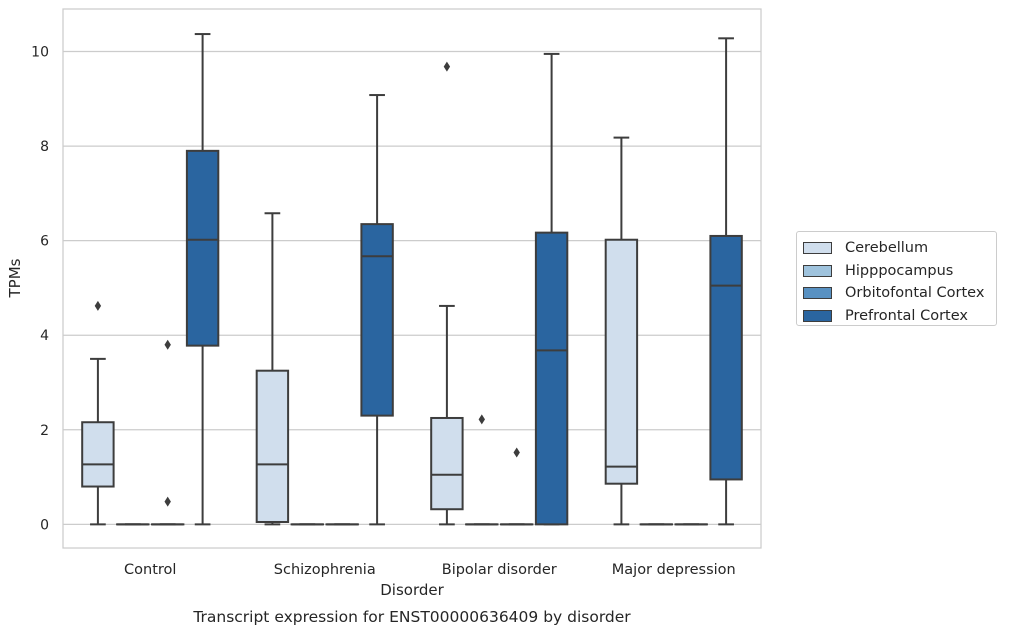 Image resolution: width=1009 pixels, height=634 pixels. I want to click on legend-label: Cerebellum, so click(887, 248).